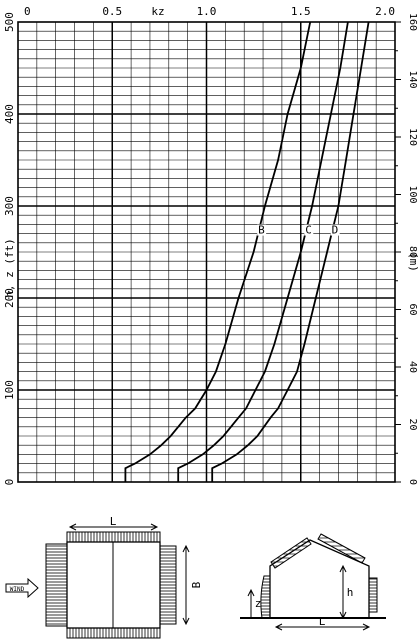 The width and height of the screenshot is (420, 643). What do you see at coordinates (27, 11) in the screenshot?
I see `x-tick-label: 0` at bounding box center [27, 11].